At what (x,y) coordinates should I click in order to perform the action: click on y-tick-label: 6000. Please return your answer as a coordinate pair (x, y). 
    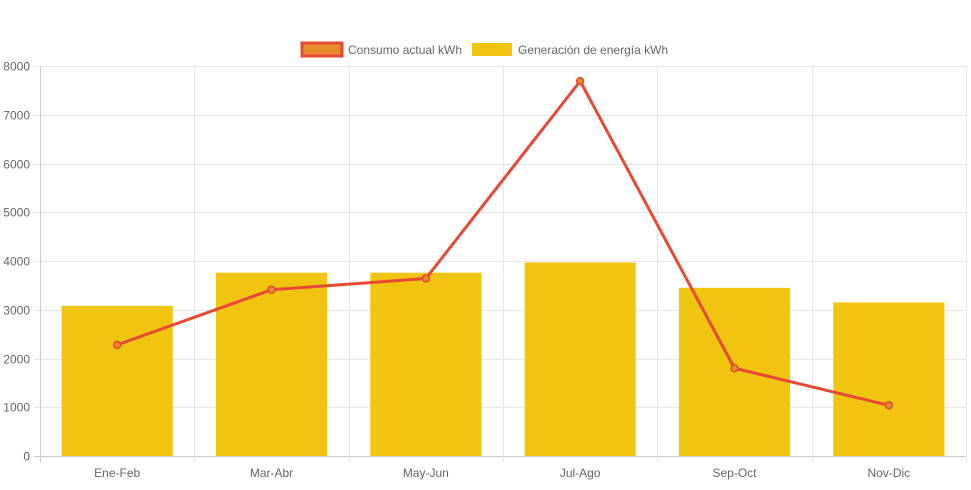
    Looking at the image, I should click on (16, 165).